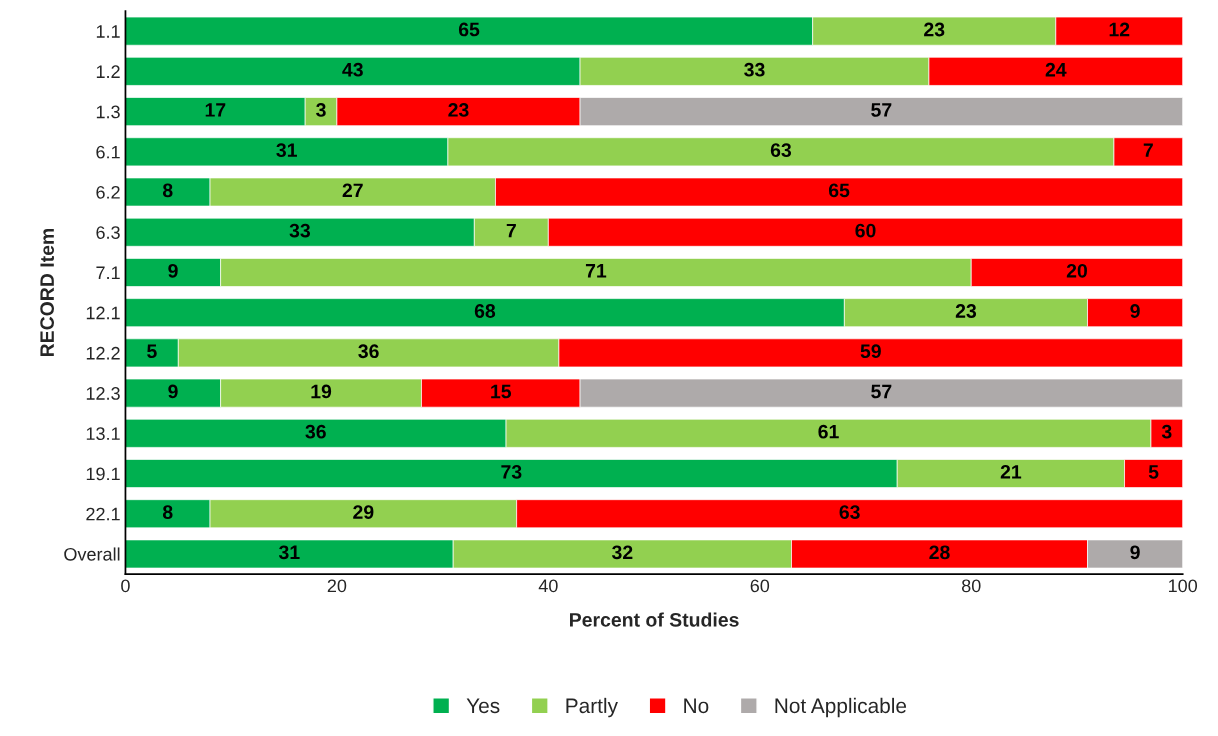 Image resolution: width=1218 pixels, height=736 pixels. I want to click on data-label: 21, so click(1011, 471).